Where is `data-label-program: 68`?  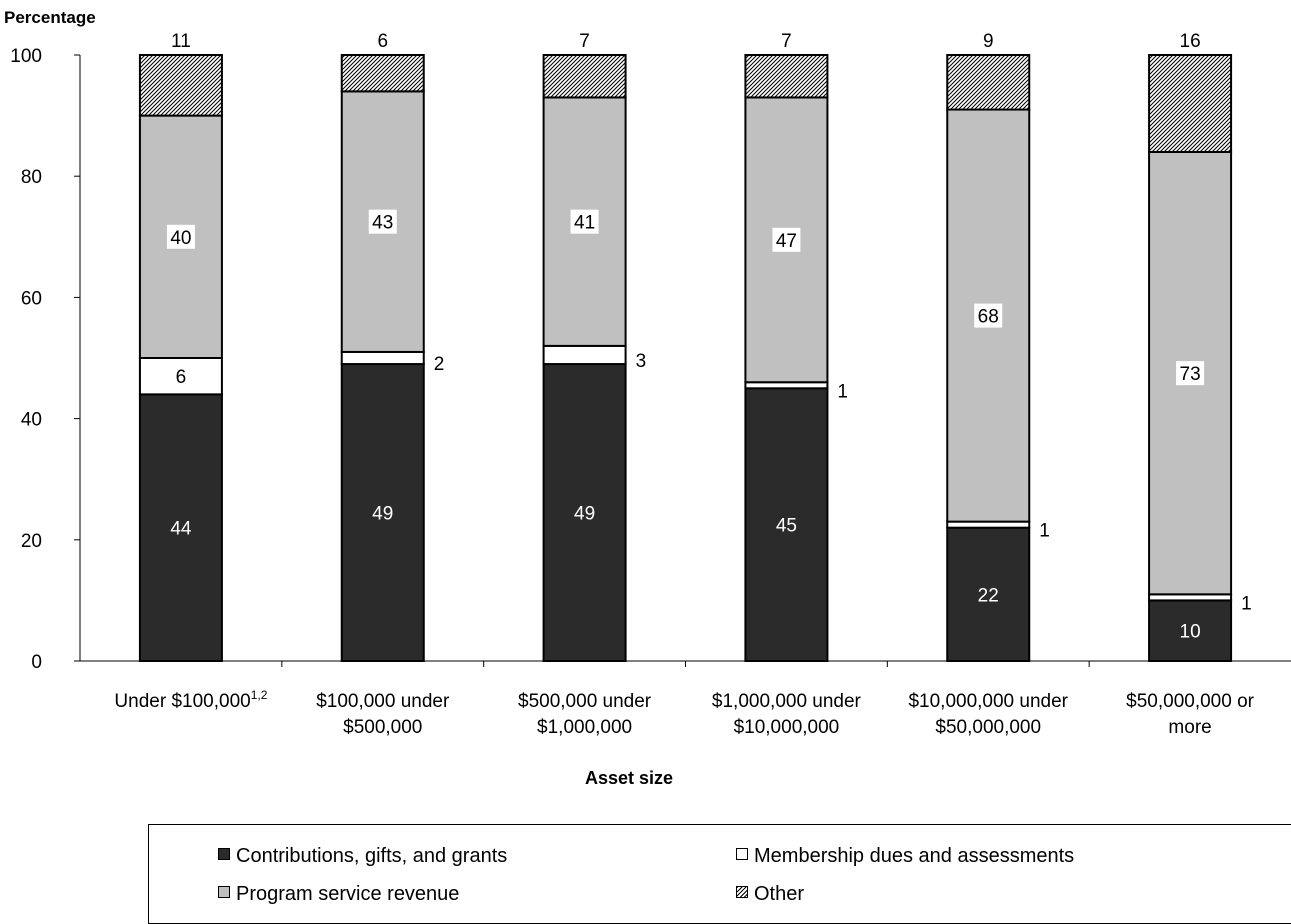
data-label-program: 68 is located at coordinates (988, 317).